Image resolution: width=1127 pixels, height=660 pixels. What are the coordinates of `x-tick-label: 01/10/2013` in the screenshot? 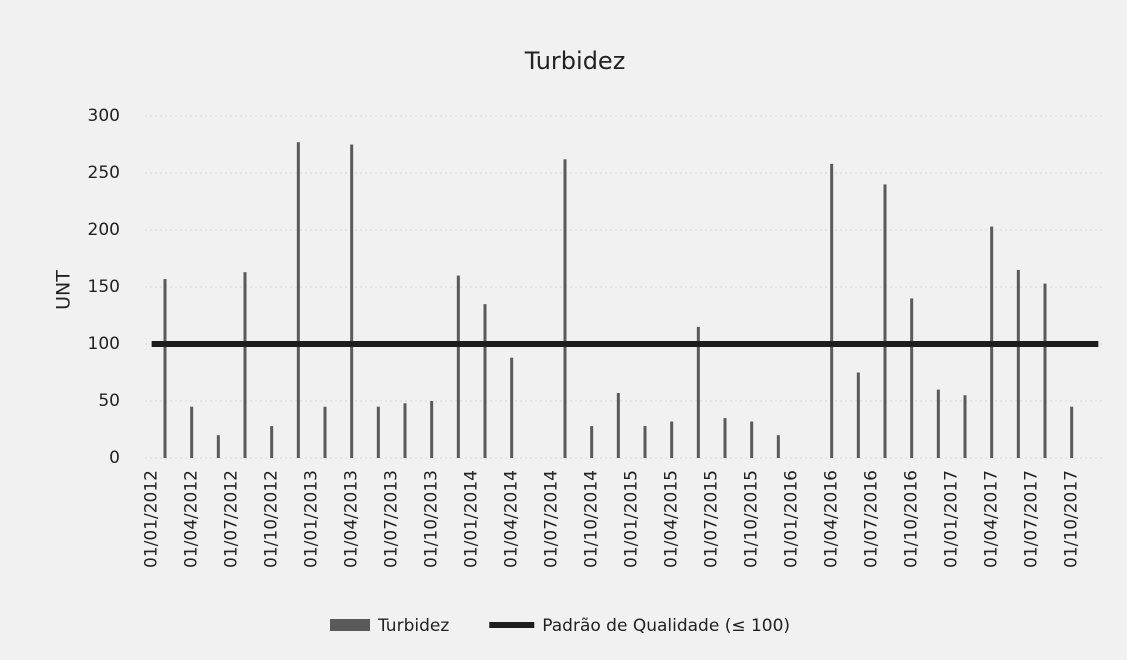 It's located at (432, 519).